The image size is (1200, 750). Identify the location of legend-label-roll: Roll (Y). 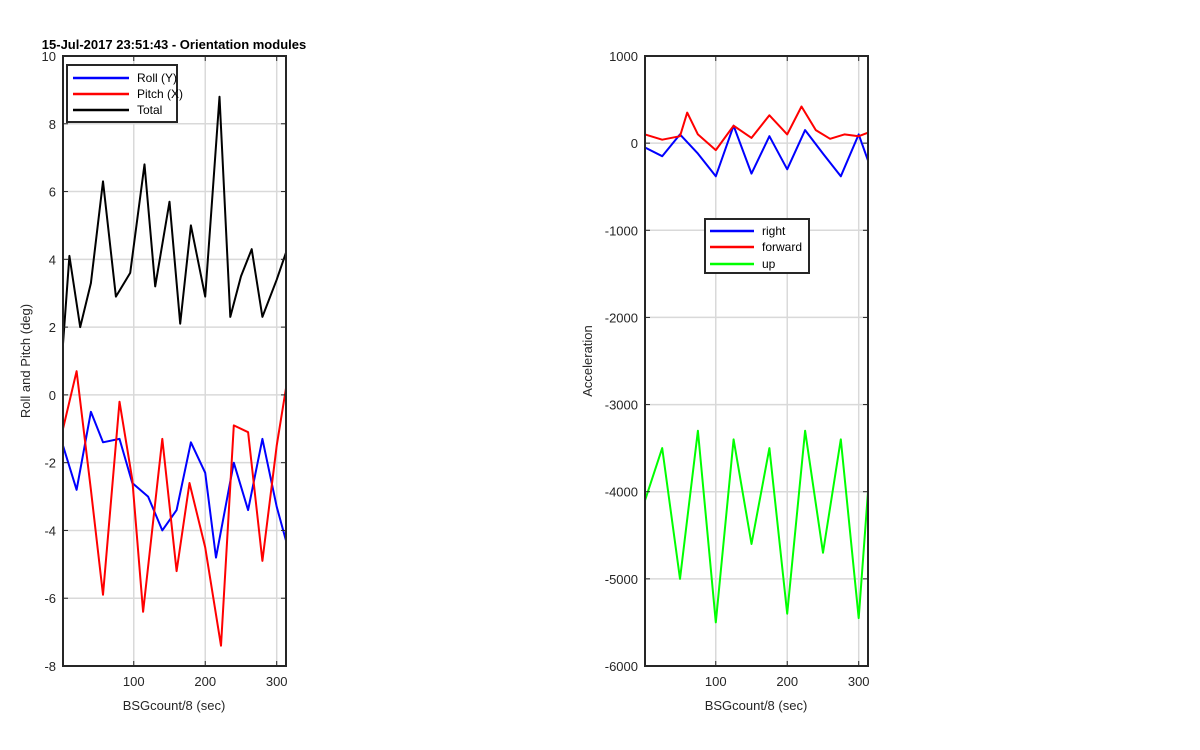
(157, 78).